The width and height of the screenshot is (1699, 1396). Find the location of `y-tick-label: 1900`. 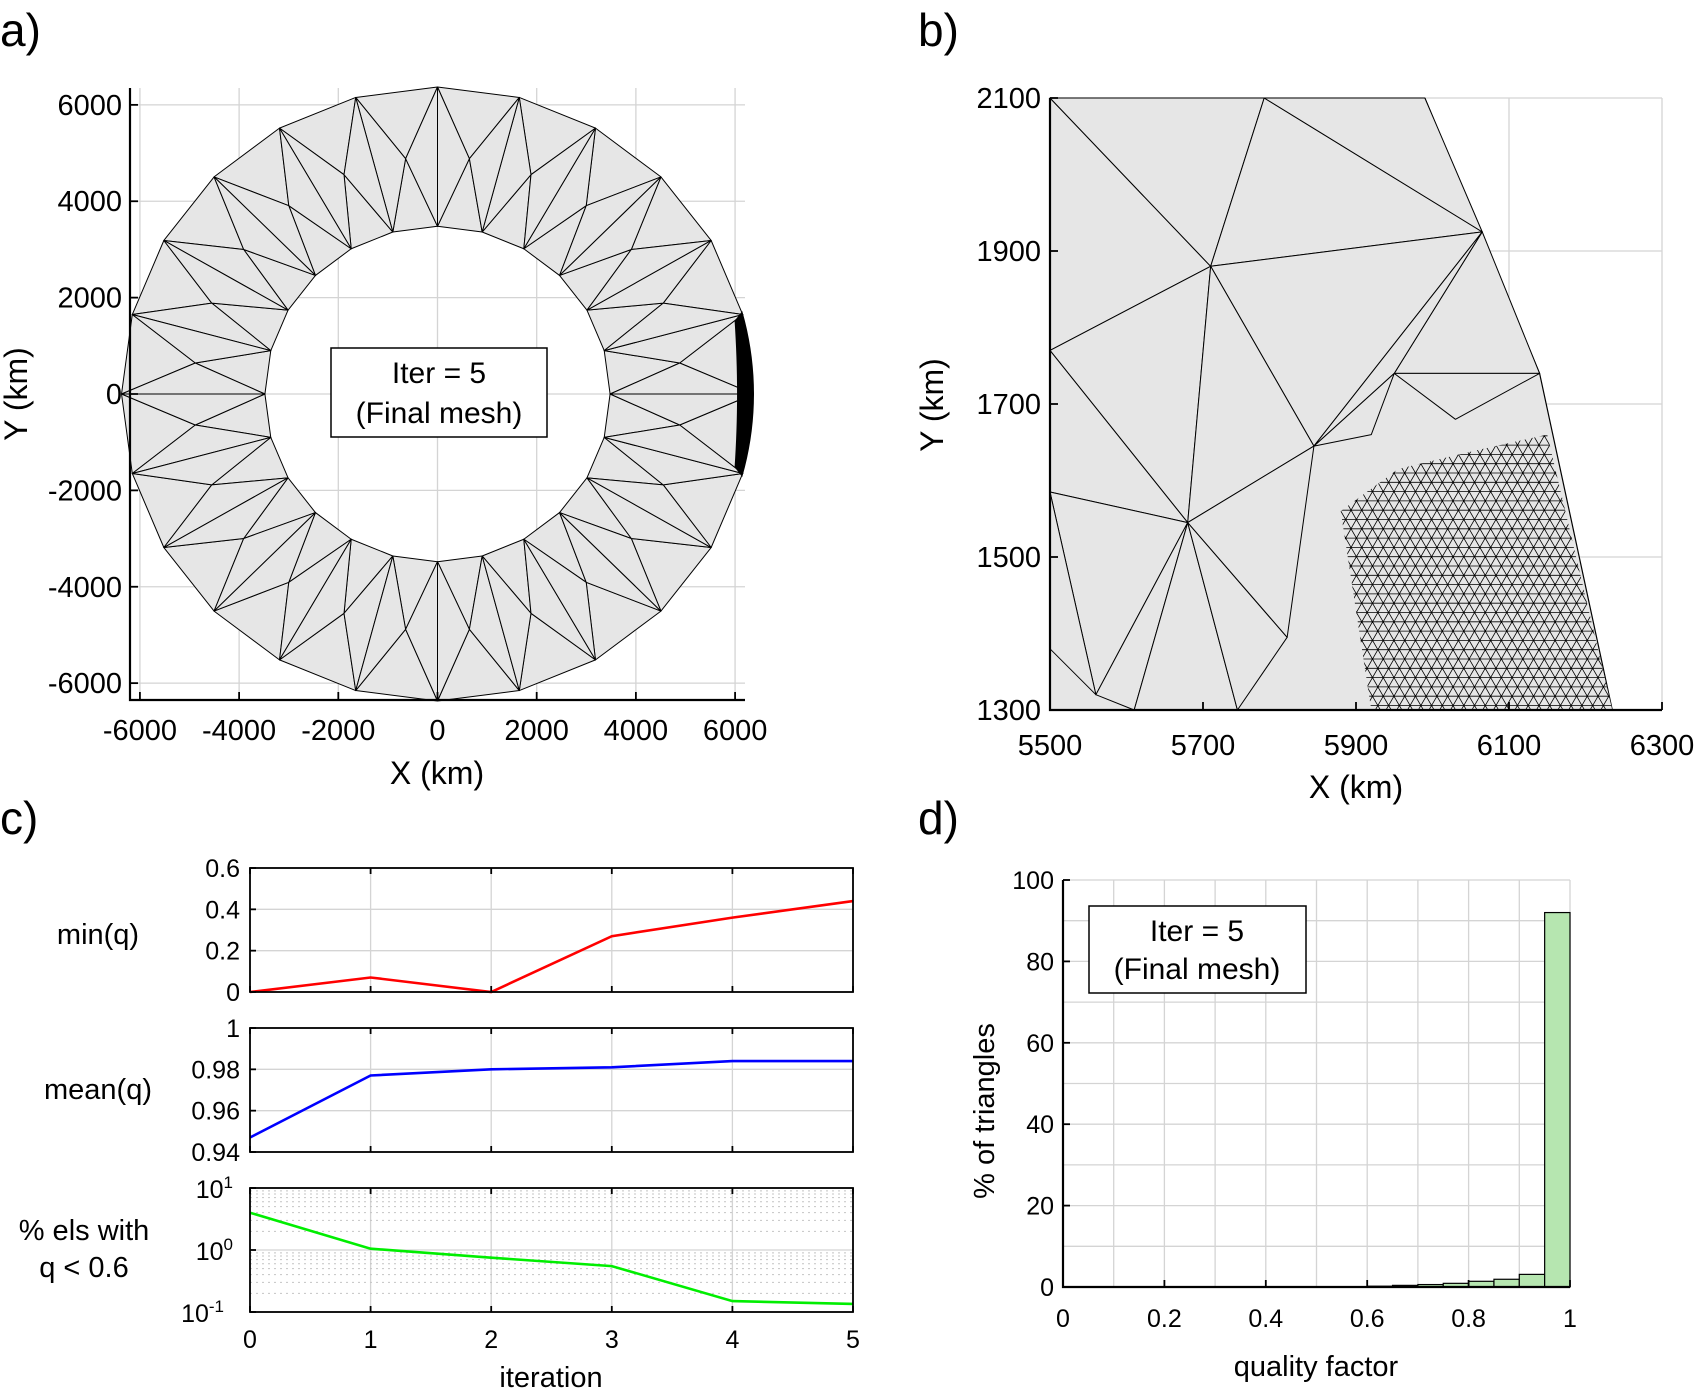

y-tick-label: 1900 is located at coordinates (1008, 252).